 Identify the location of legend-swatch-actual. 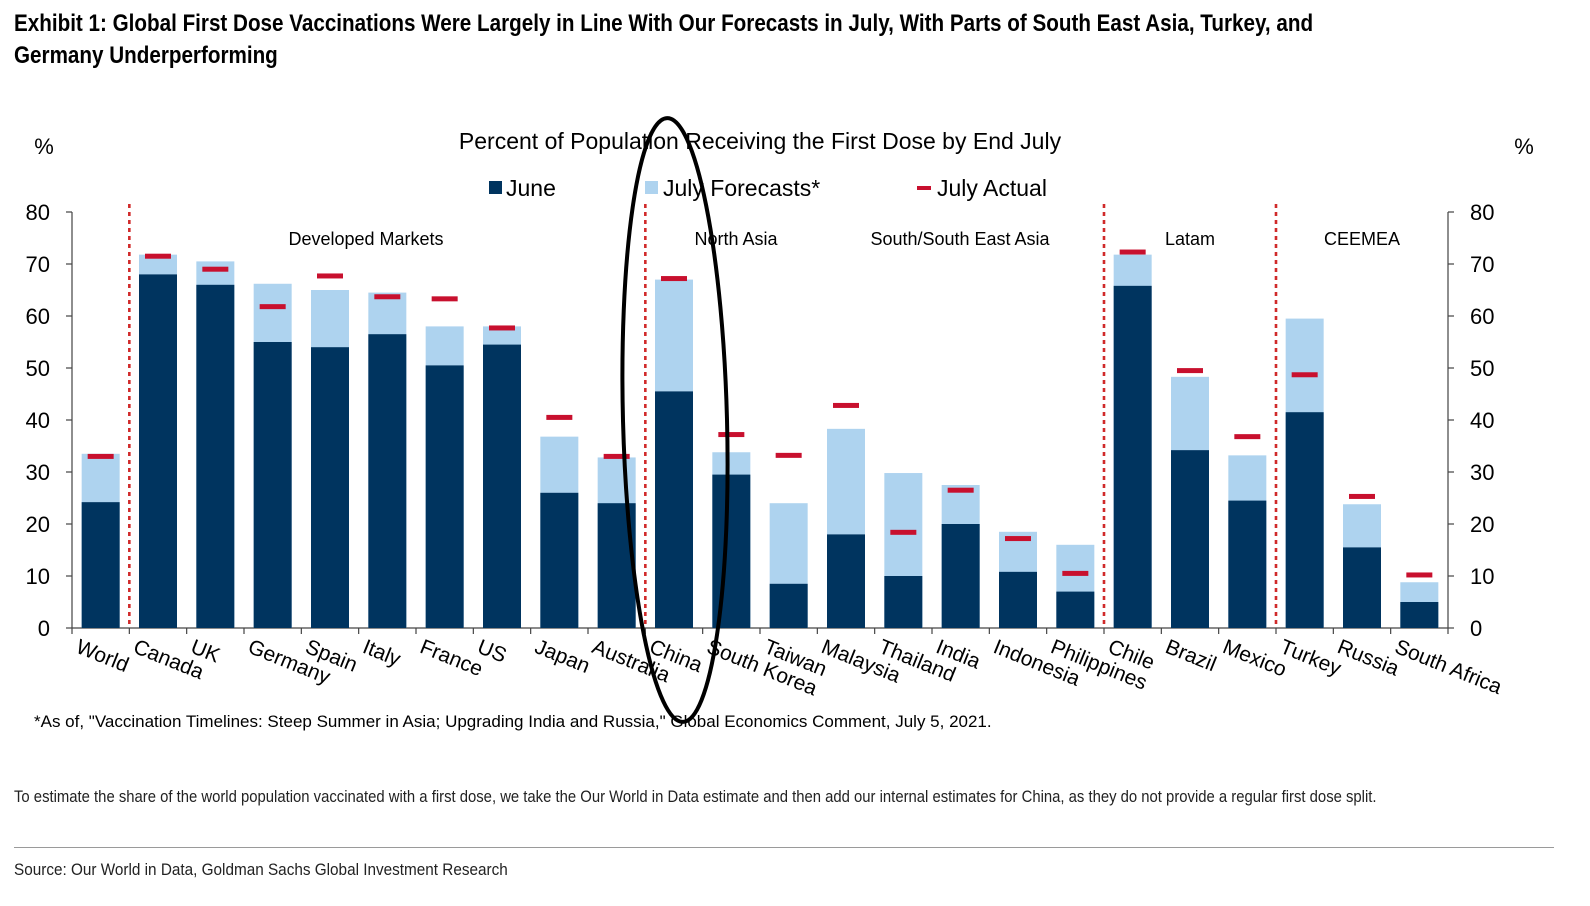
(924, 188).